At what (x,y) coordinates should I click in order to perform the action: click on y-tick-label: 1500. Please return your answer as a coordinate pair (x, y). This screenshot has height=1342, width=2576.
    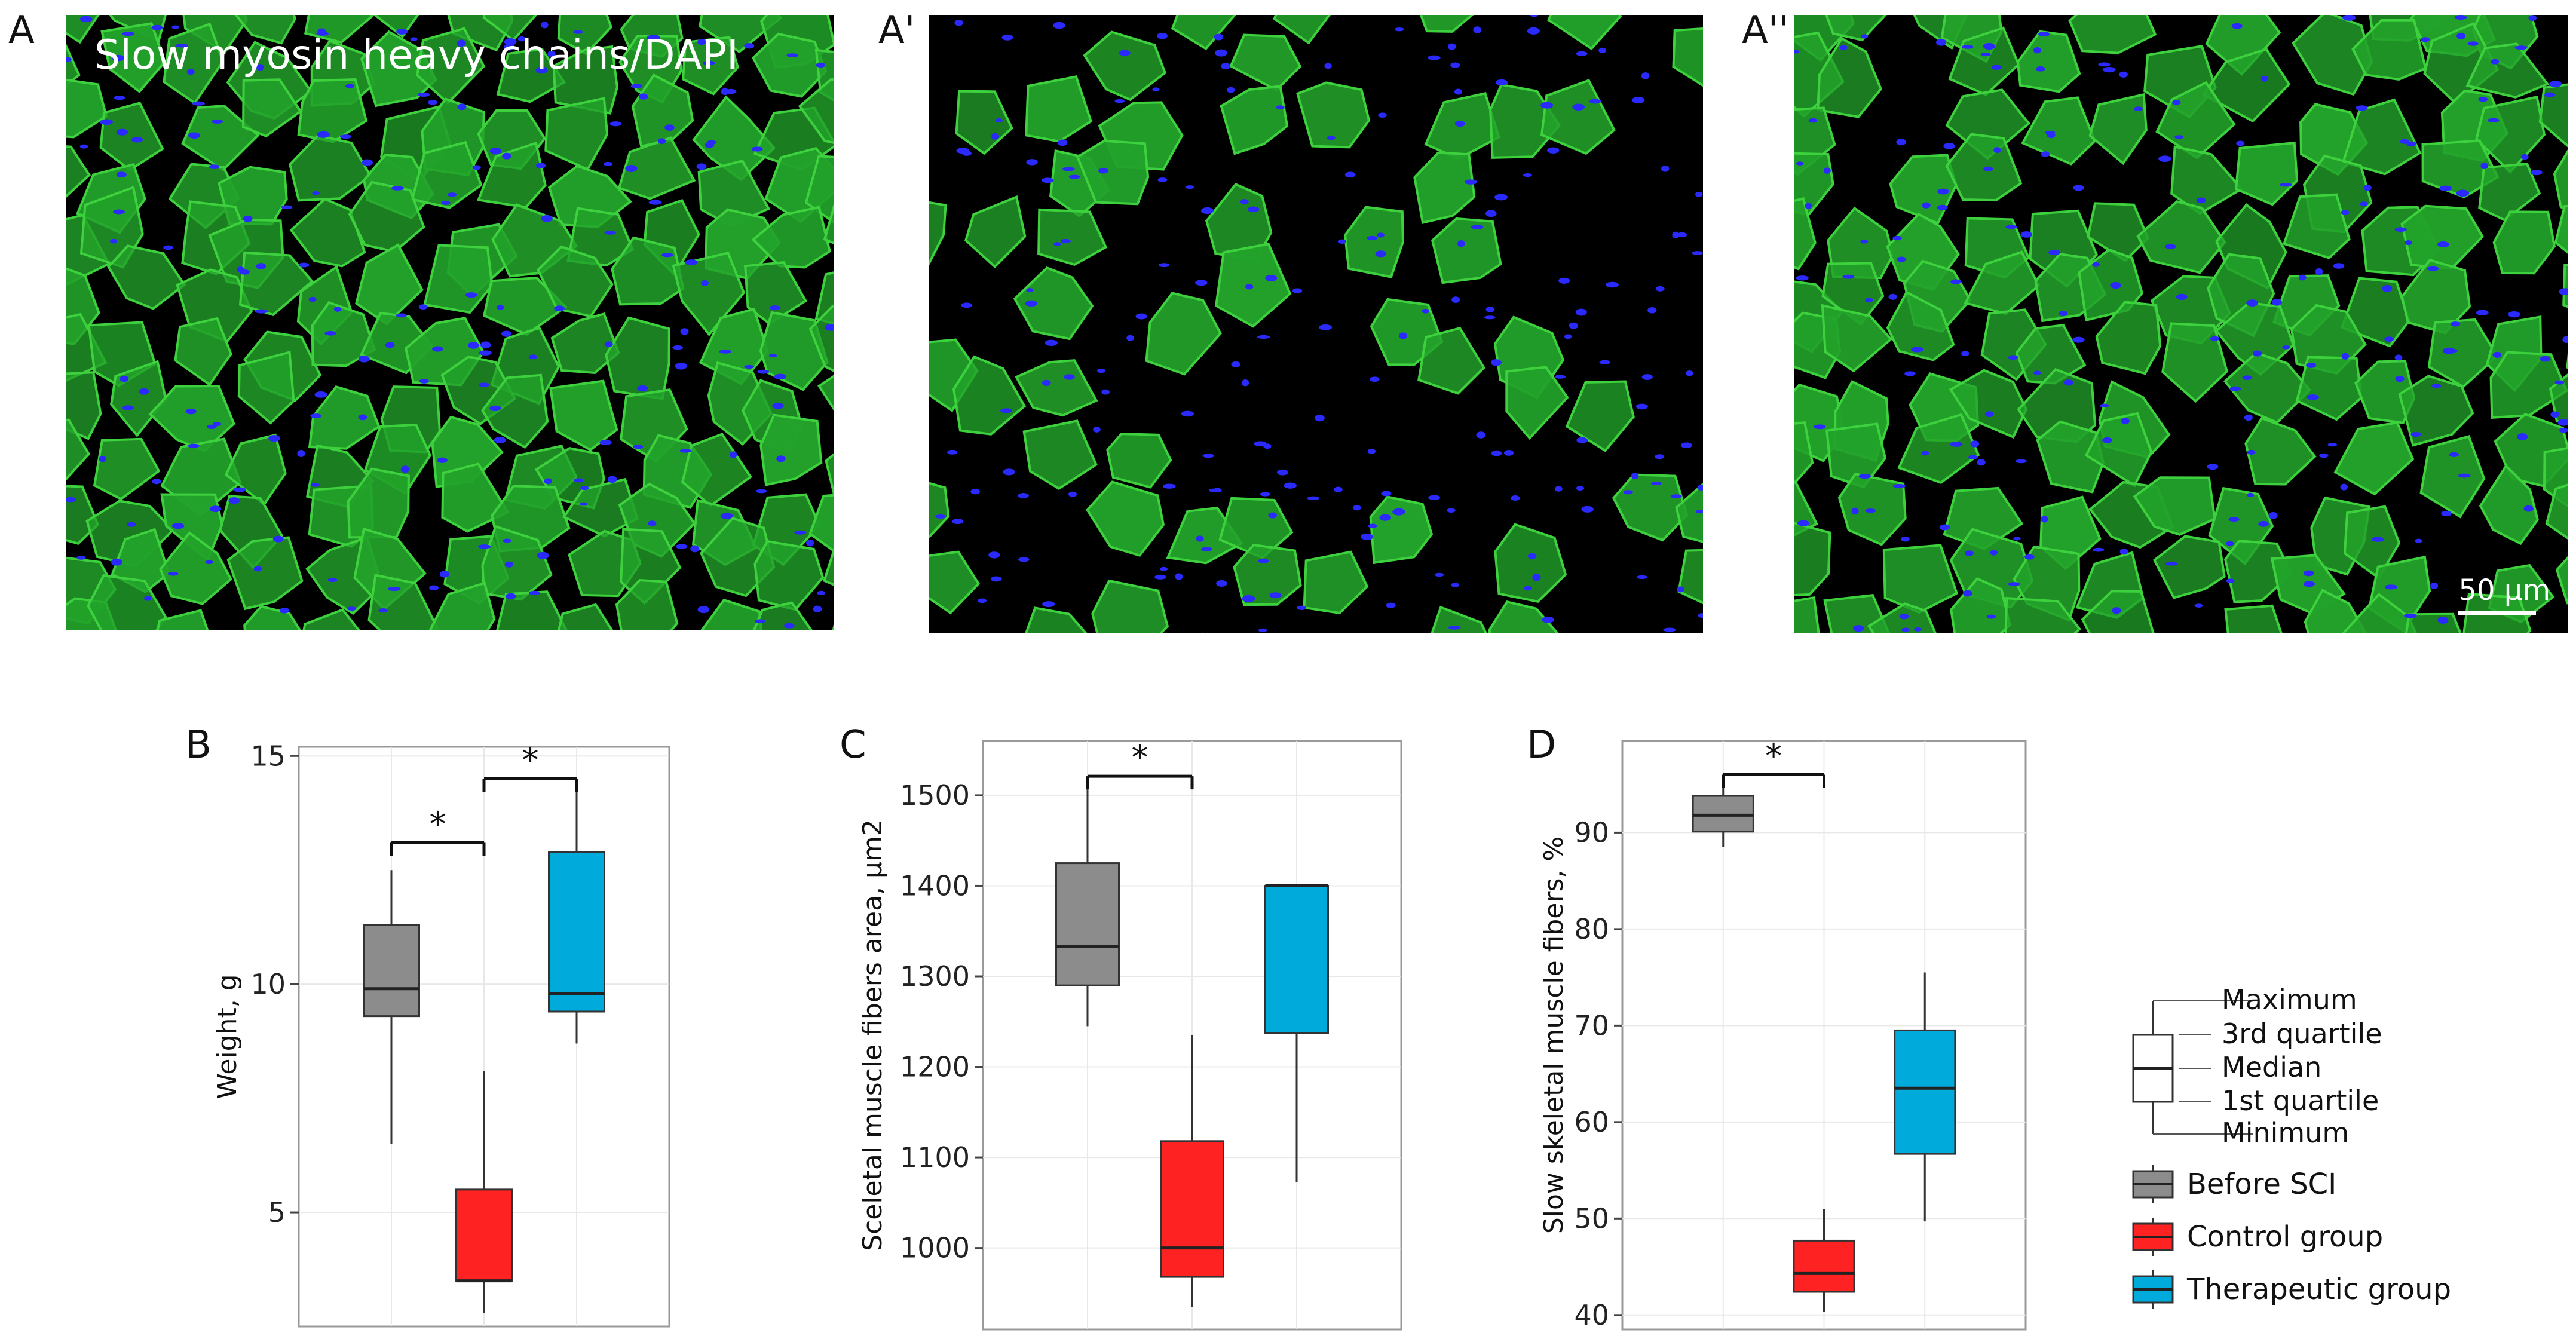
    Looking at the image, I should click on (935, 795).